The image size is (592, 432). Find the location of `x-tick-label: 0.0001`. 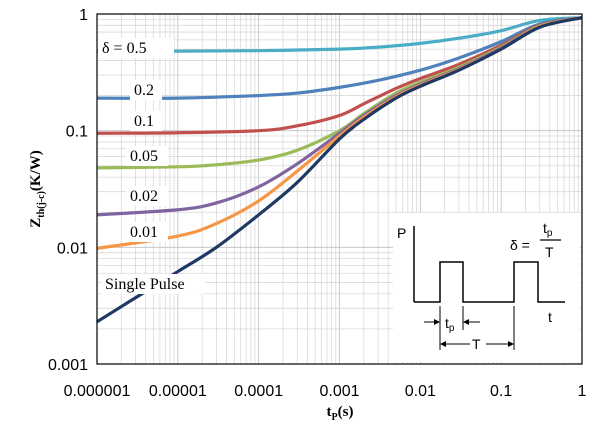

x-tick-label: 0.0001 is located at coordinates (258, 391).